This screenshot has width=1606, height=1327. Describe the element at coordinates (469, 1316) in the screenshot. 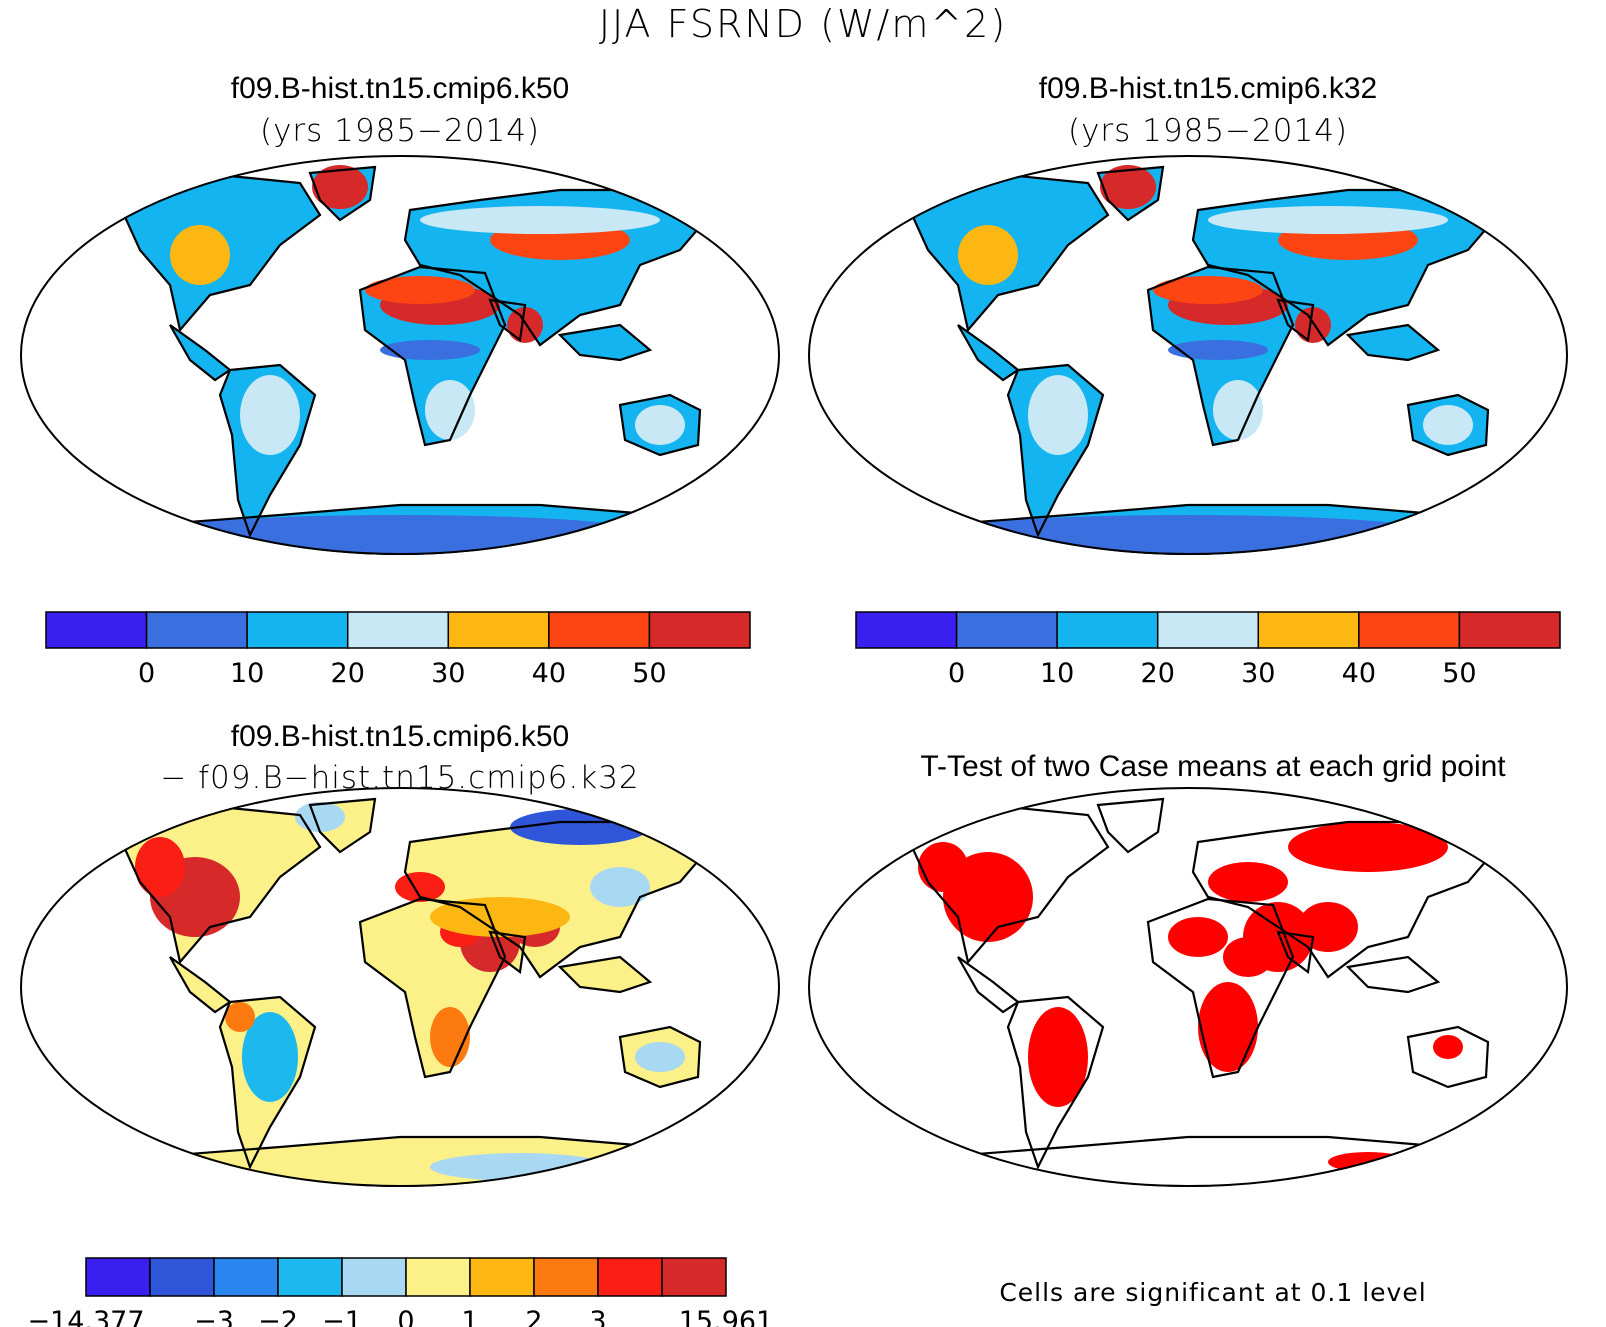

I see `colorbar-diff-tick-5: 1` at that location.